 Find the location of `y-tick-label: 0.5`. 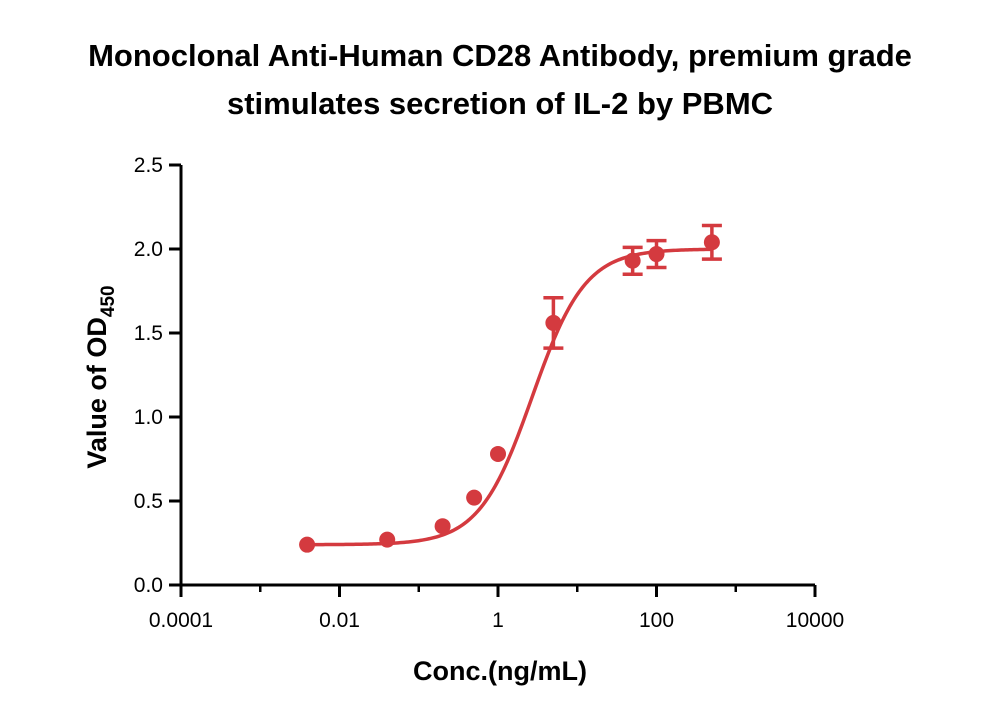

y-tick-label: 0.5 is located at coordinates (148, 501).